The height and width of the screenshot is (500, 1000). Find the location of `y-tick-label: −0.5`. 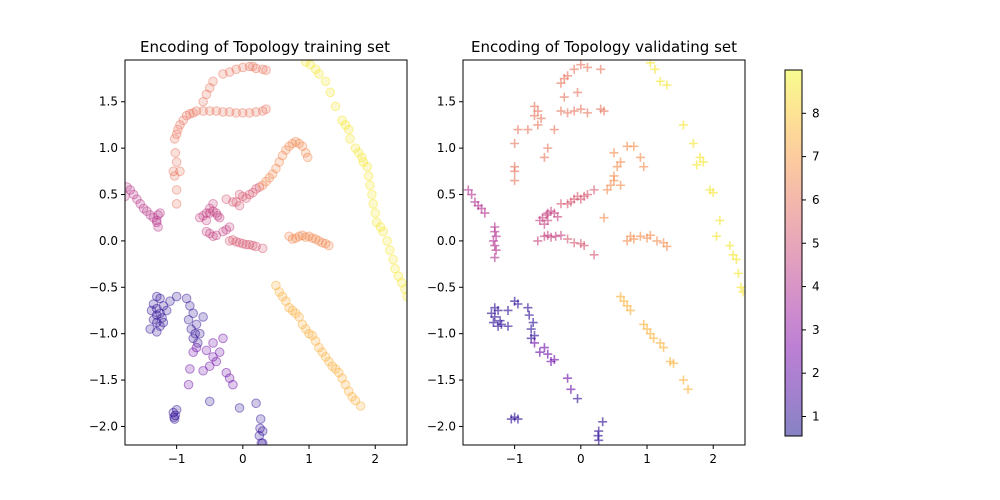

y-tick-label: −0.5 is located at coordinates (103, 287).